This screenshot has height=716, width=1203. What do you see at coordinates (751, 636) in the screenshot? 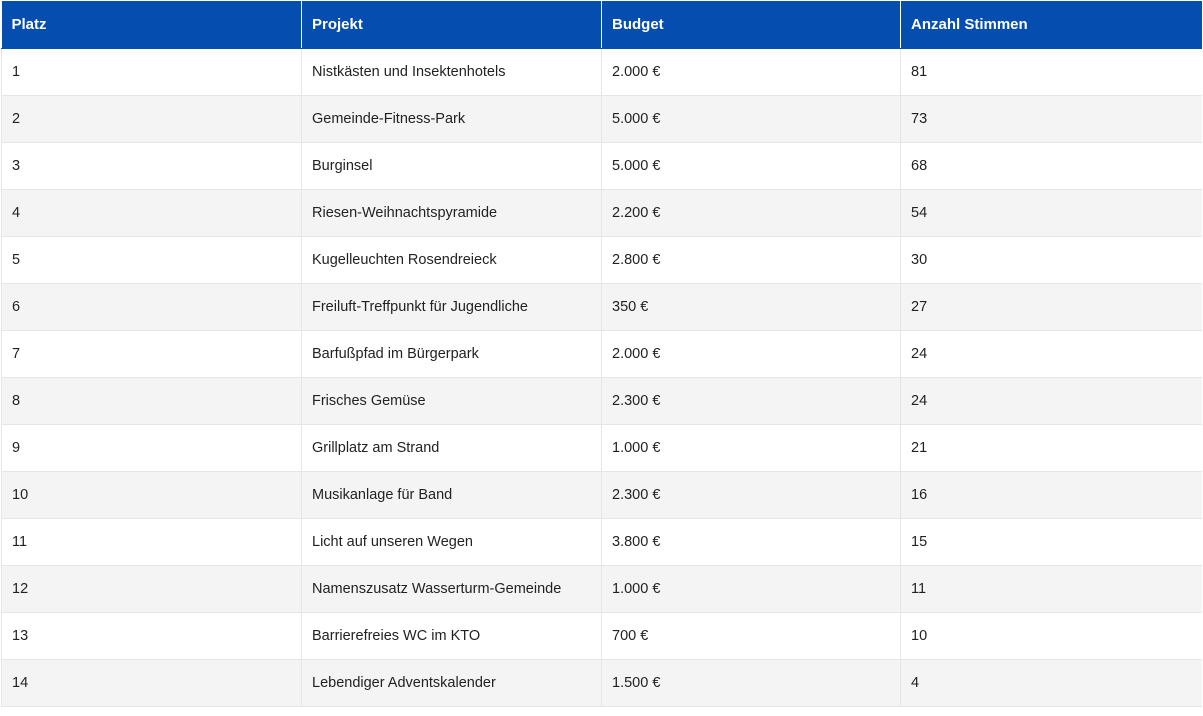
I see `cell-budget: 700 €` at bounding box center [751, 636].